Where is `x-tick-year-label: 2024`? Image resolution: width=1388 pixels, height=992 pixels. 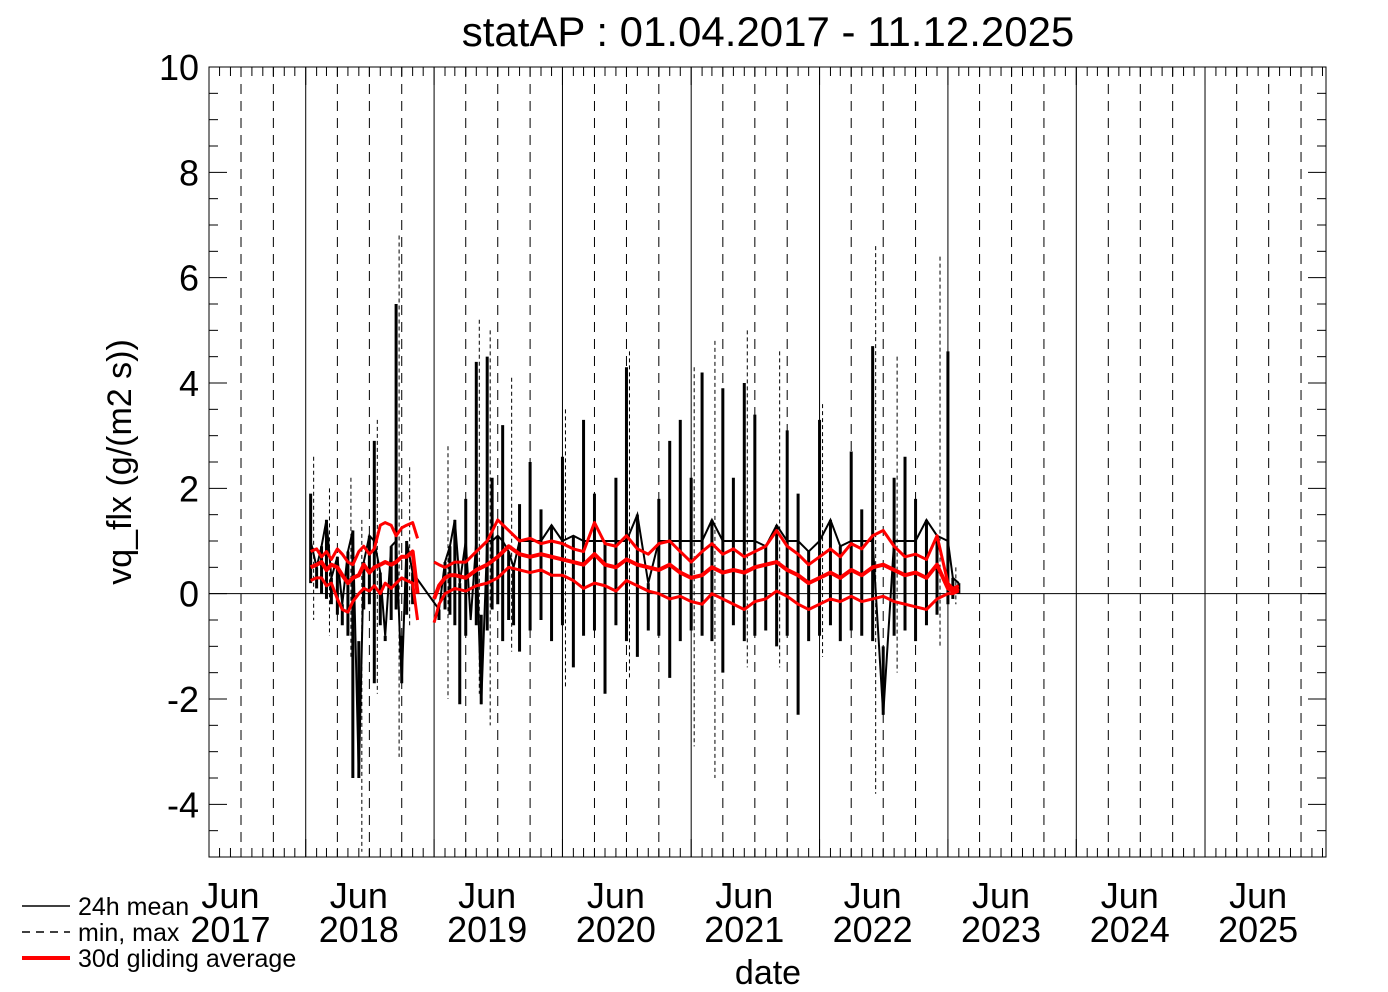 x-tick-year-label: 2024 is located at coordinates (1130, 929).